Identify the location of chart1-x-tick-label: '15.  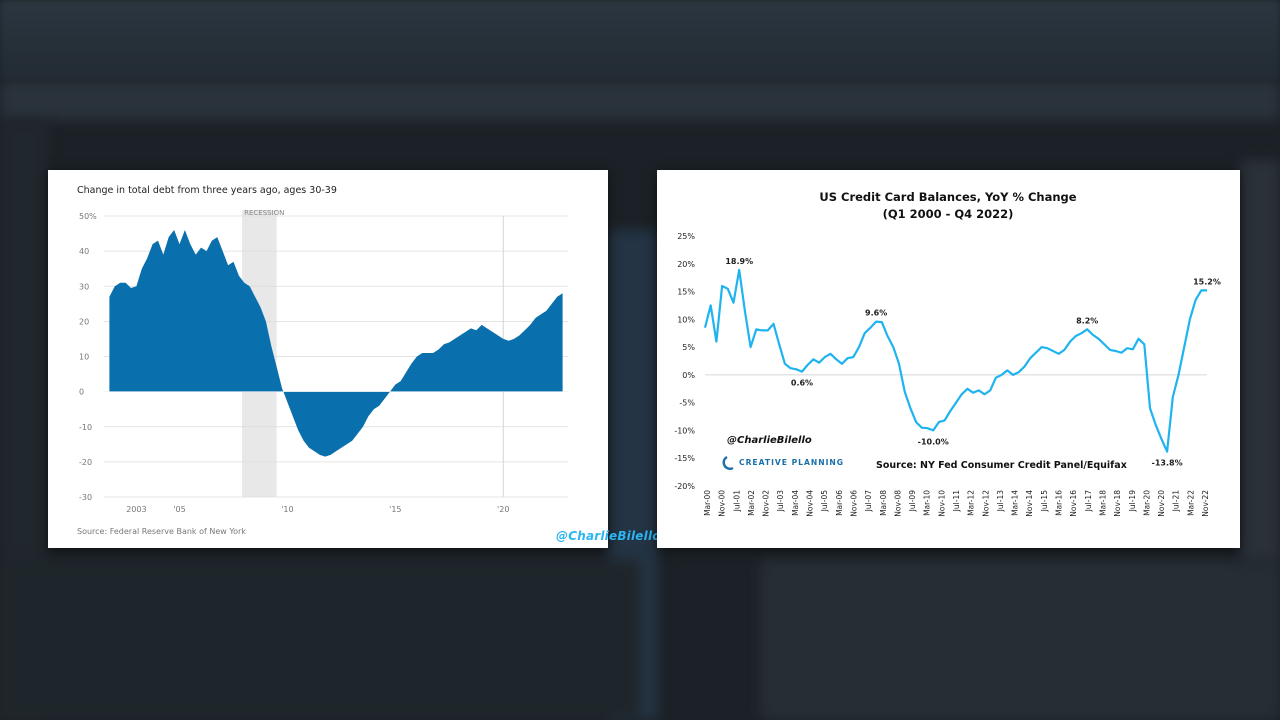
(395, 509).